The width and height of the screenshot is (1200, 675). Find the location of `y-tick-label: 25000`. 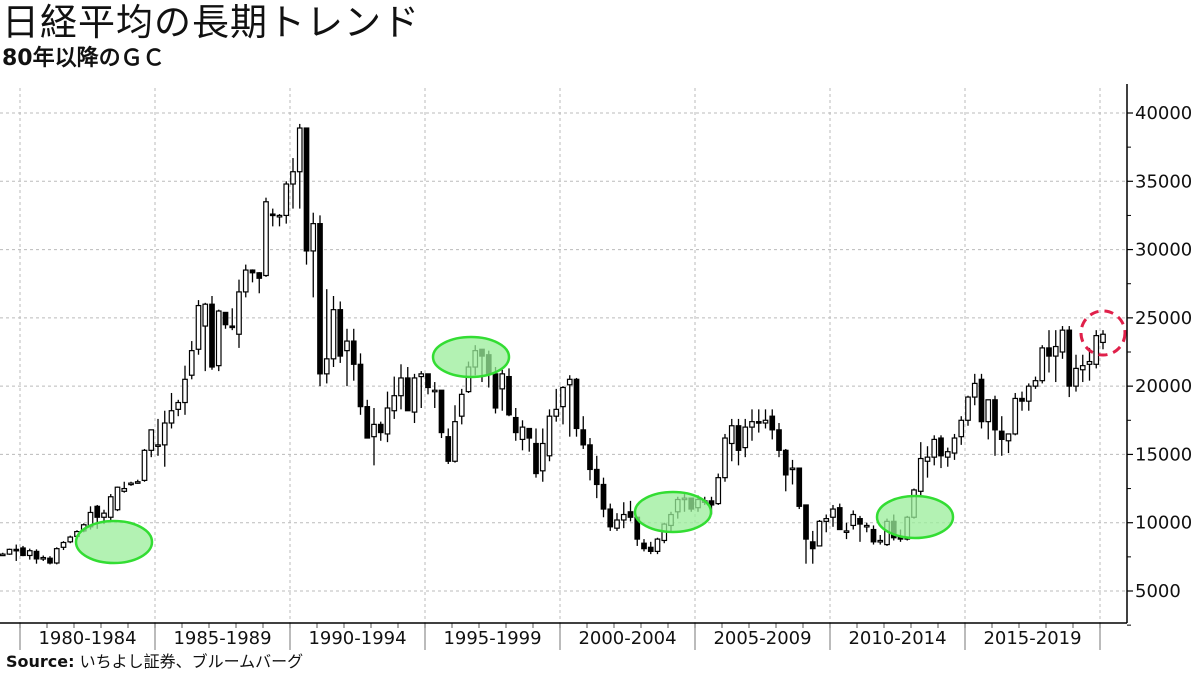

y-tick-label: 25000 is located at coordinates (1163, 318).